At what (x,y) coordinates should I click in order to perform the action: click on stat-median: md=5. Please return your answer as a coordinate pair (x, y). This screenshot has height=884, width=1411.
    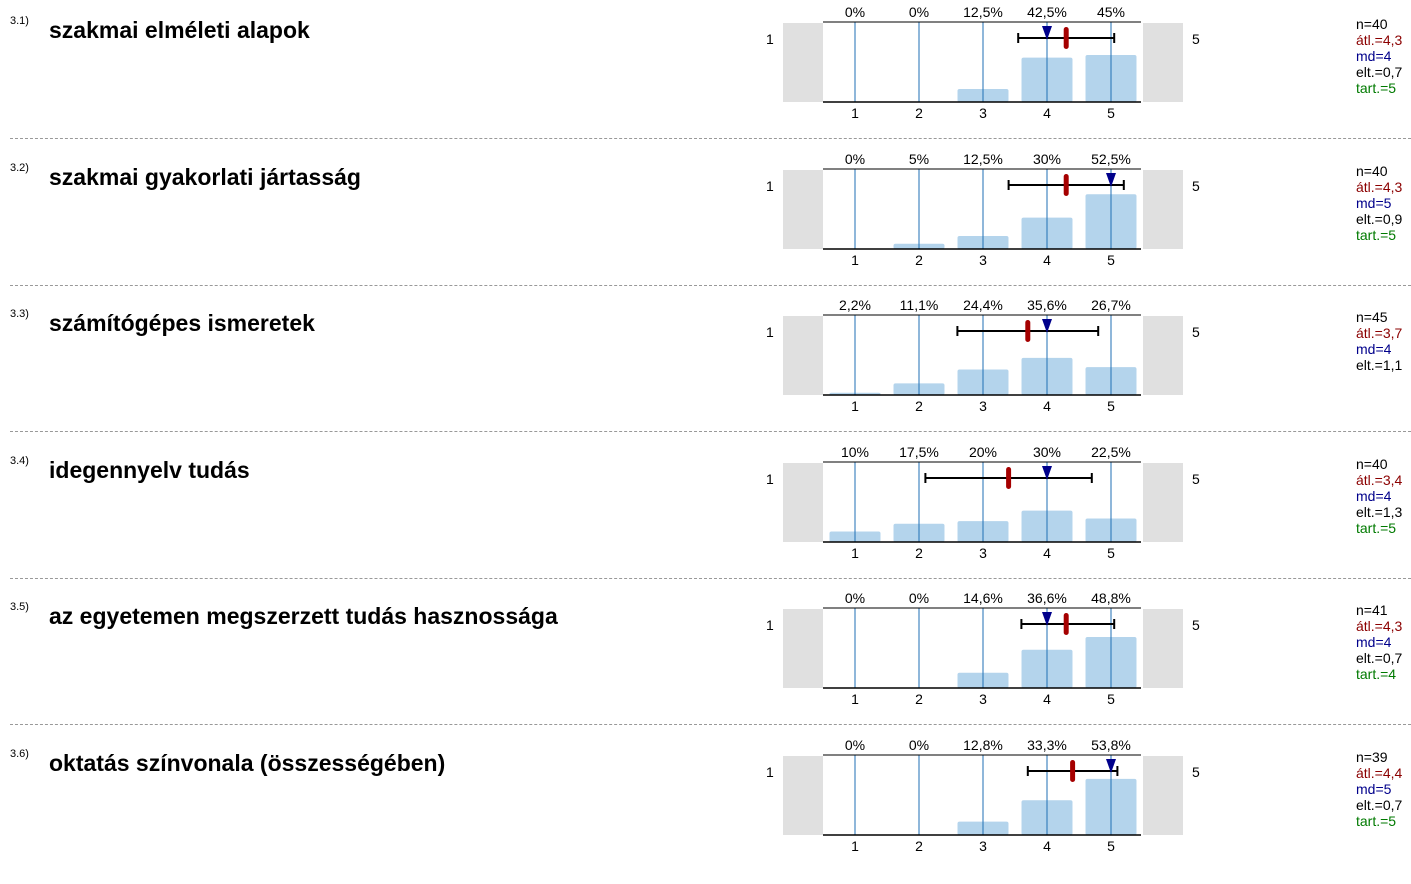
    Looking at the image, I should click on (1374, 202).